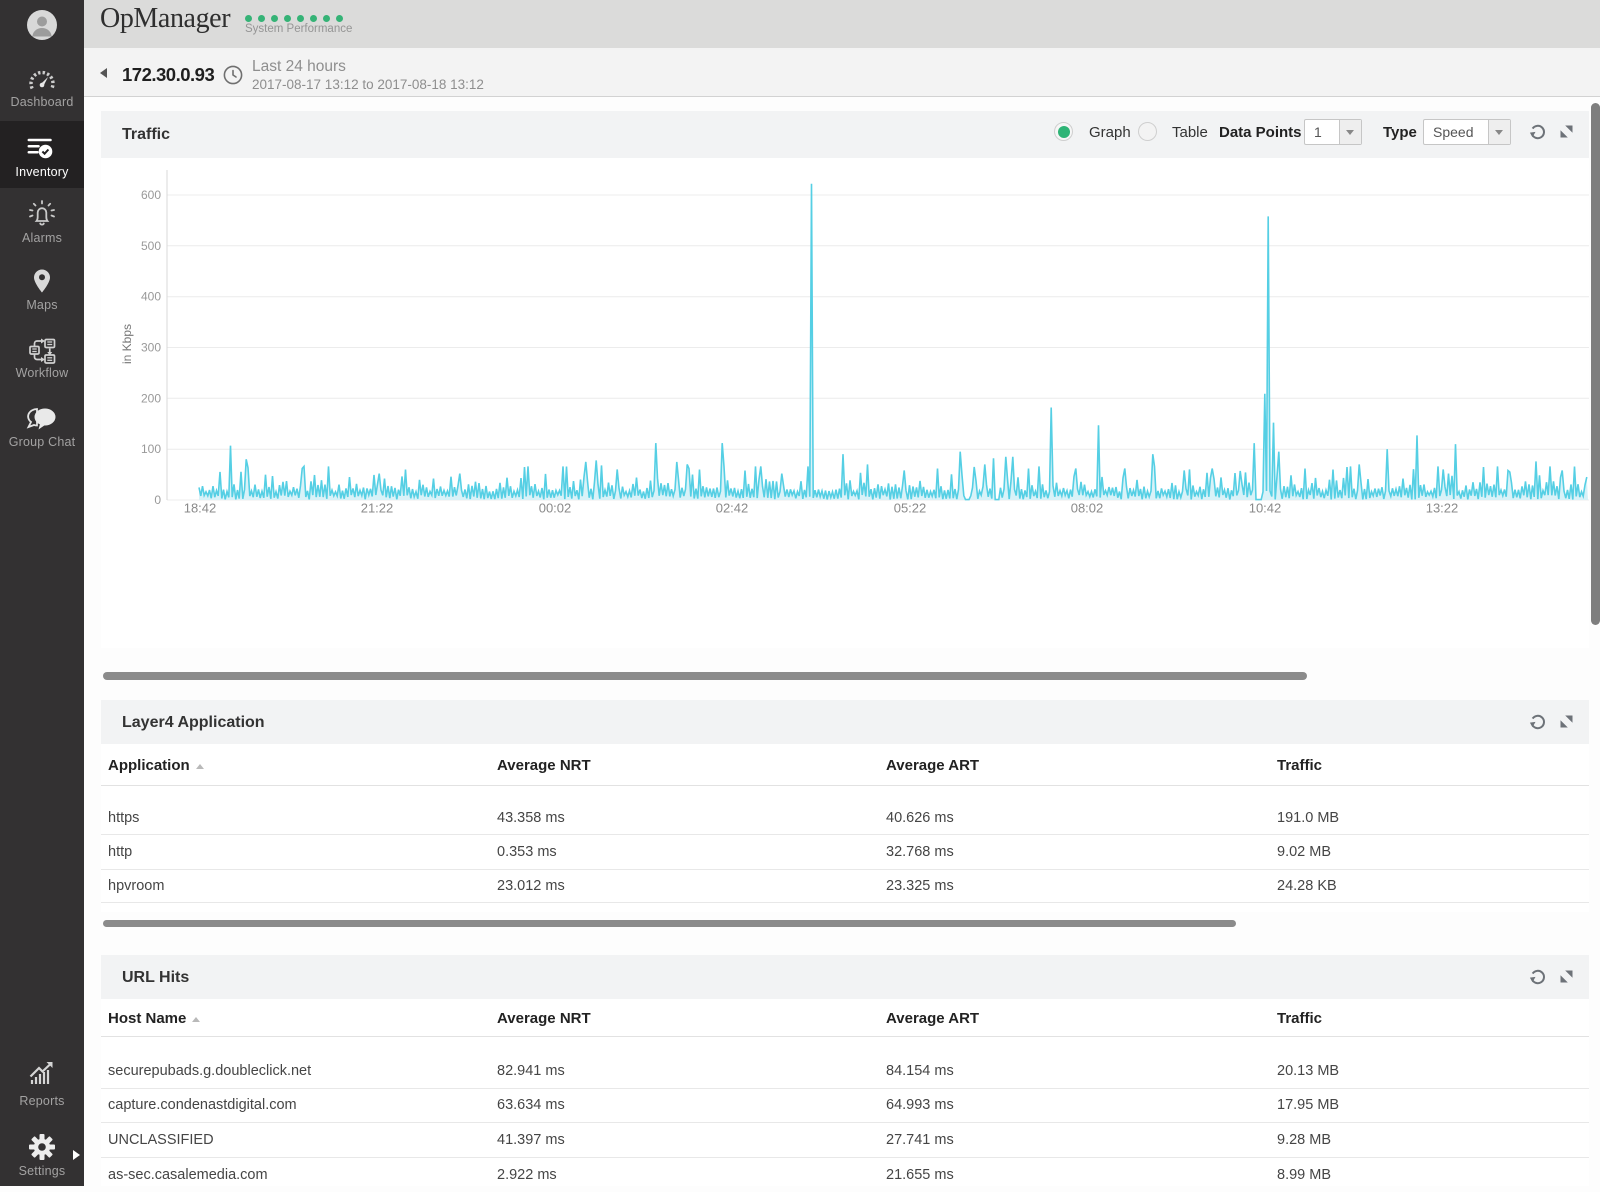 The width and height of the screenshot is (1600, 1192). What do you see at coordinates (151, 348) in the screenshot?
I see `svg-text: 300` at bounding box center [151, 348].